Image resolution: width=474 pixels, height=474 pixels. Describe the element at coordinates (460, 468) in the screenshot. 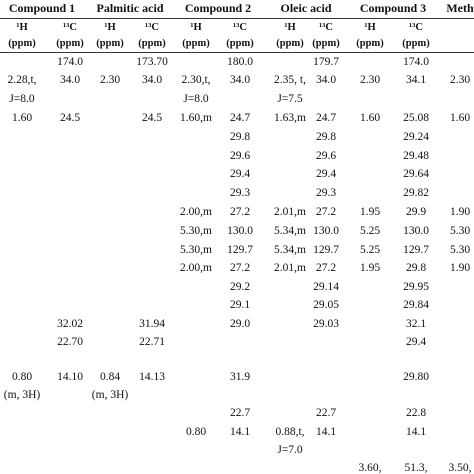

I see `table-cell: 3.50,` at that location.